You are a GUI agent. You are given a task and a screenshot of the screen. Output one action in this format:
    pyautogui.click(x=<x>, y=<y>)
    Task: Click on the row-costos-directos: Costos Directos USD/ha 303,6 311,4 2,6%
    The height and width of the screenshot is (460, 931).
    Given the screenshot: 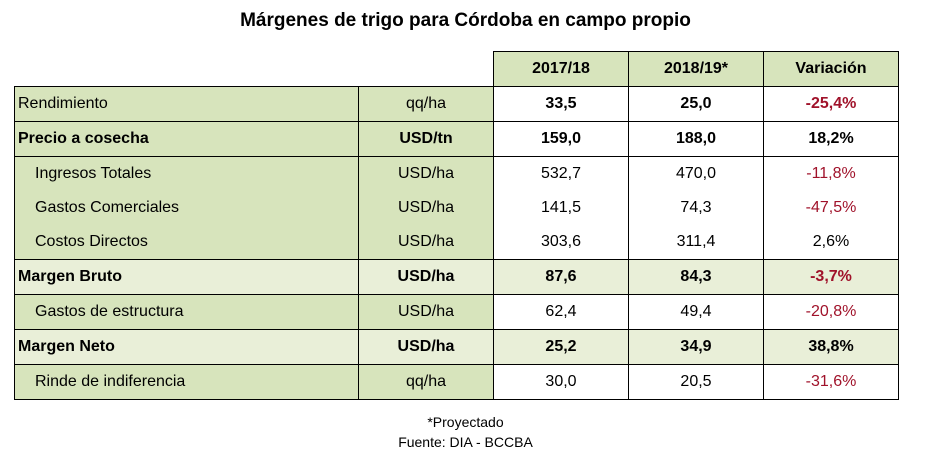 What is the action you would take?
    pyautogui.click(x=456, y=242)
    